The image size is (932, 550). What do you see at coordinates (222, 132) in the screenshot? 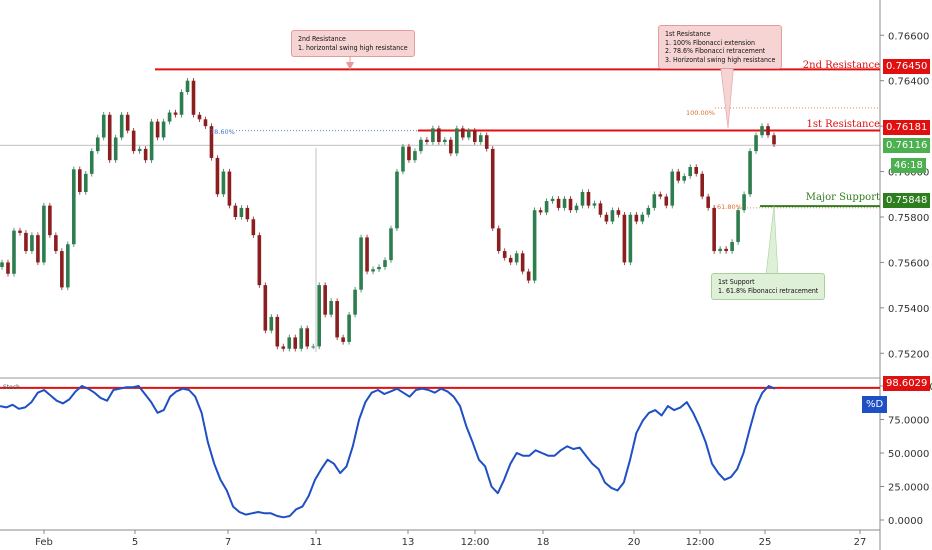
I see `fib-786-label: 78.60%` at bounding box center [222, 132].